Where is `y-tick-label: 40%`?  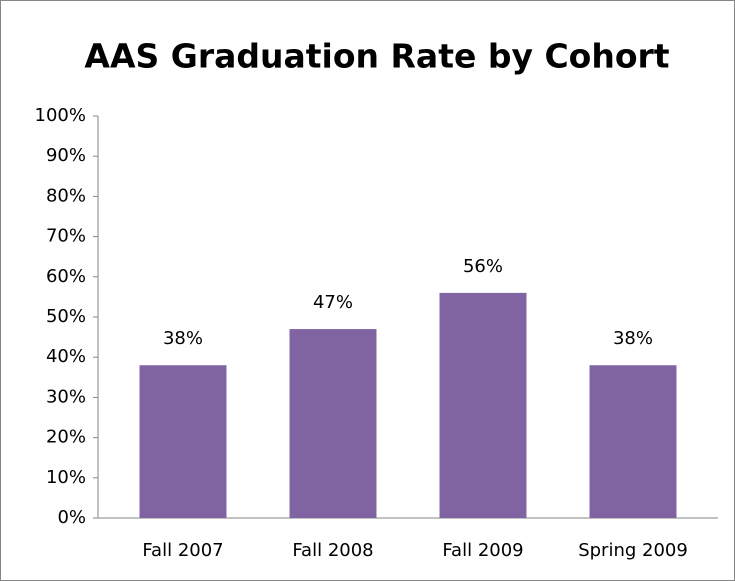 y-tick-label: 40% is located at coordinates (66, 356).